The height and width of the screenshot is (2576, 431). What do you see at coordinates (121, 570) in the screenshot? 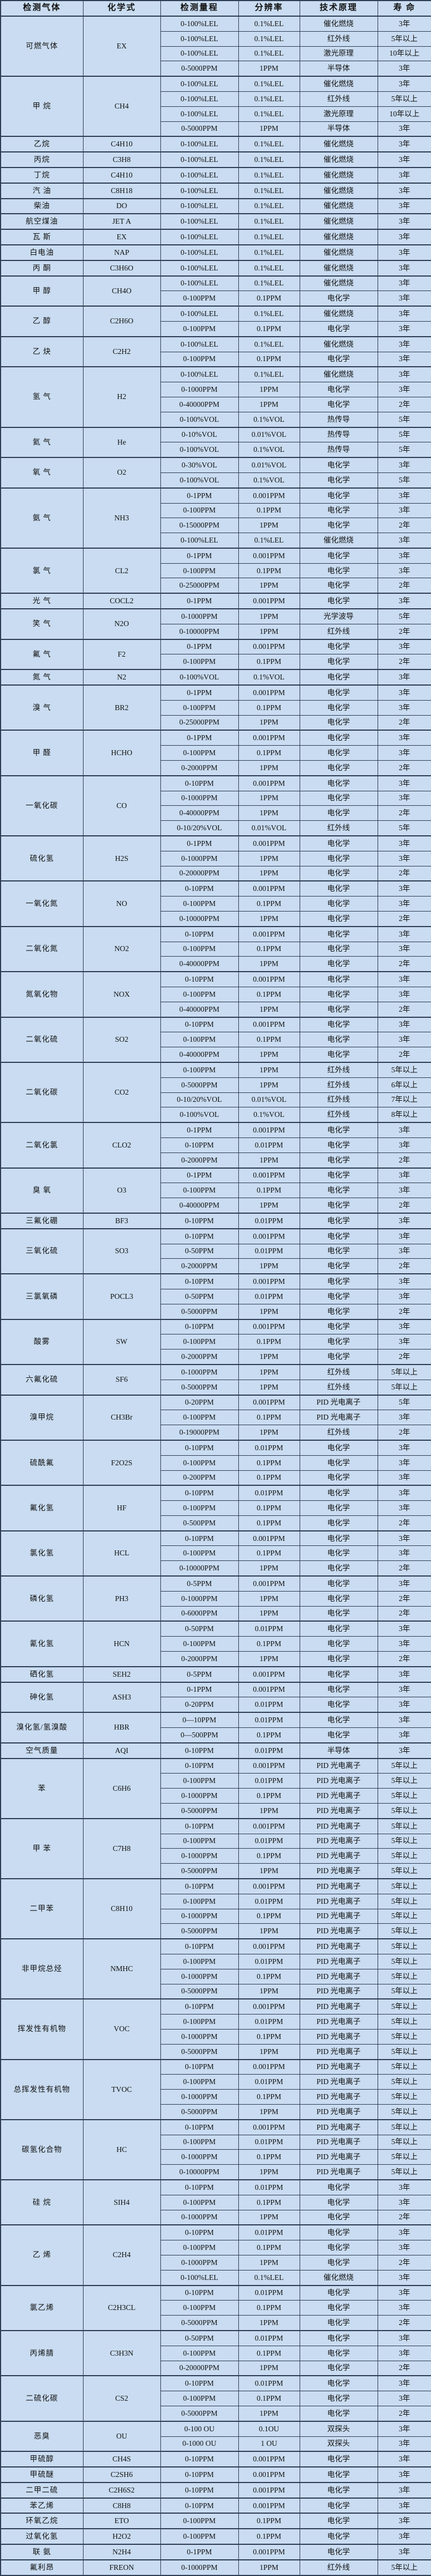
I see `formula-cell: CL2` at bounding box center [121, 570].